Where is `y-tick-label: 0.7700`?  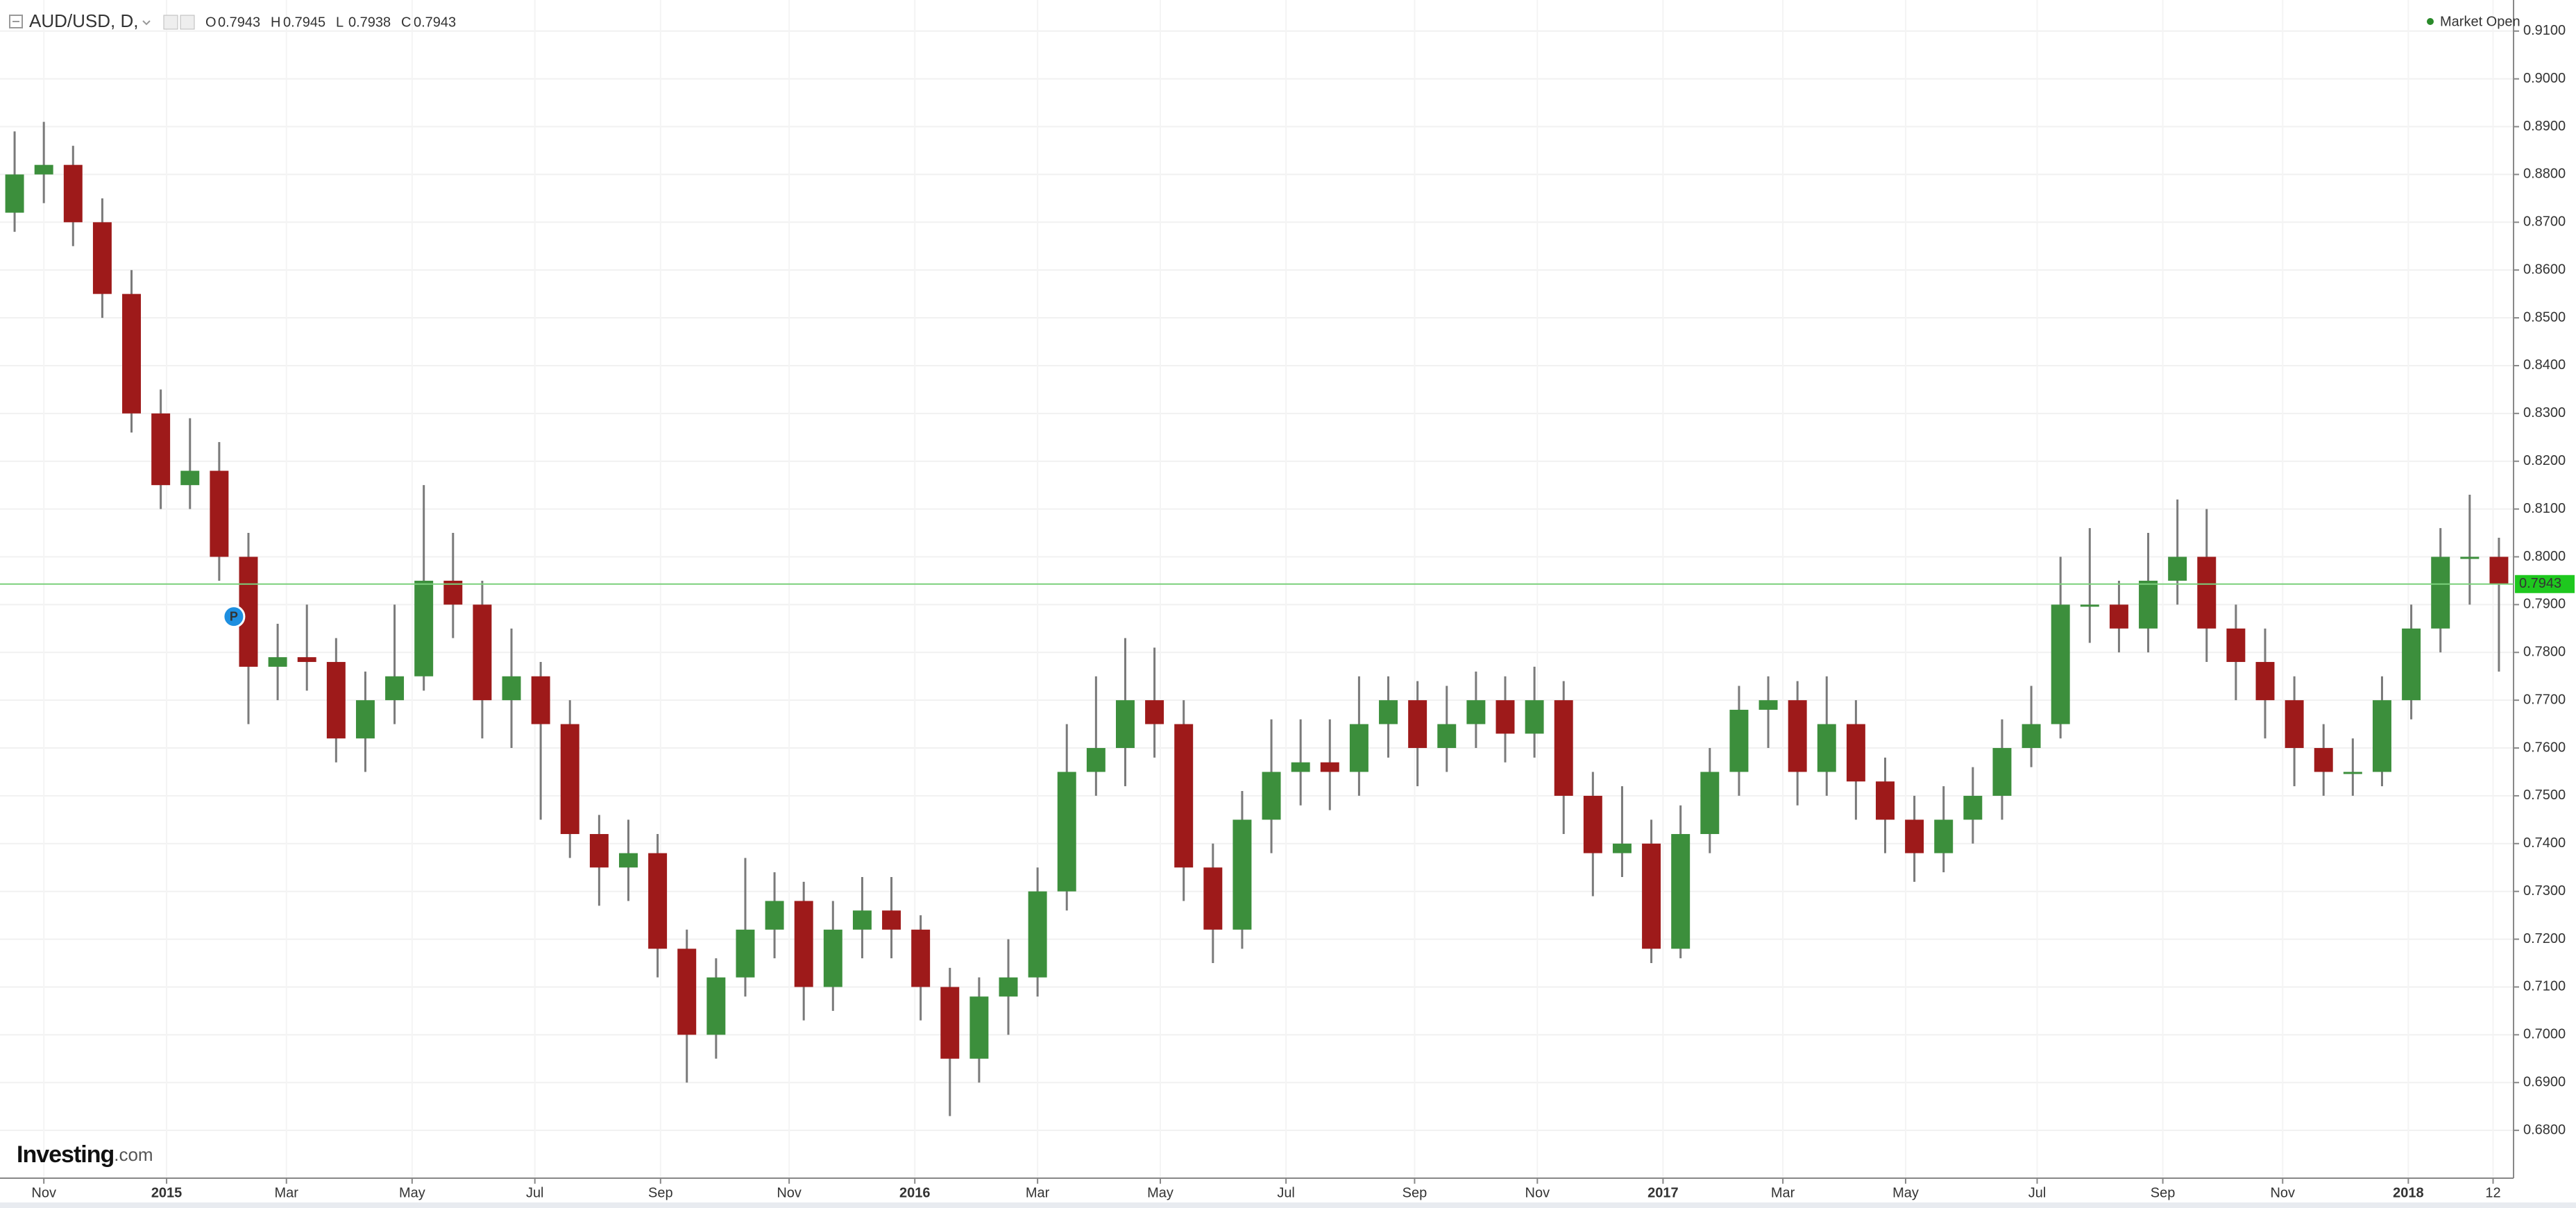
y-tick-label: 0.7700 is located at coordinates (2544, 699).